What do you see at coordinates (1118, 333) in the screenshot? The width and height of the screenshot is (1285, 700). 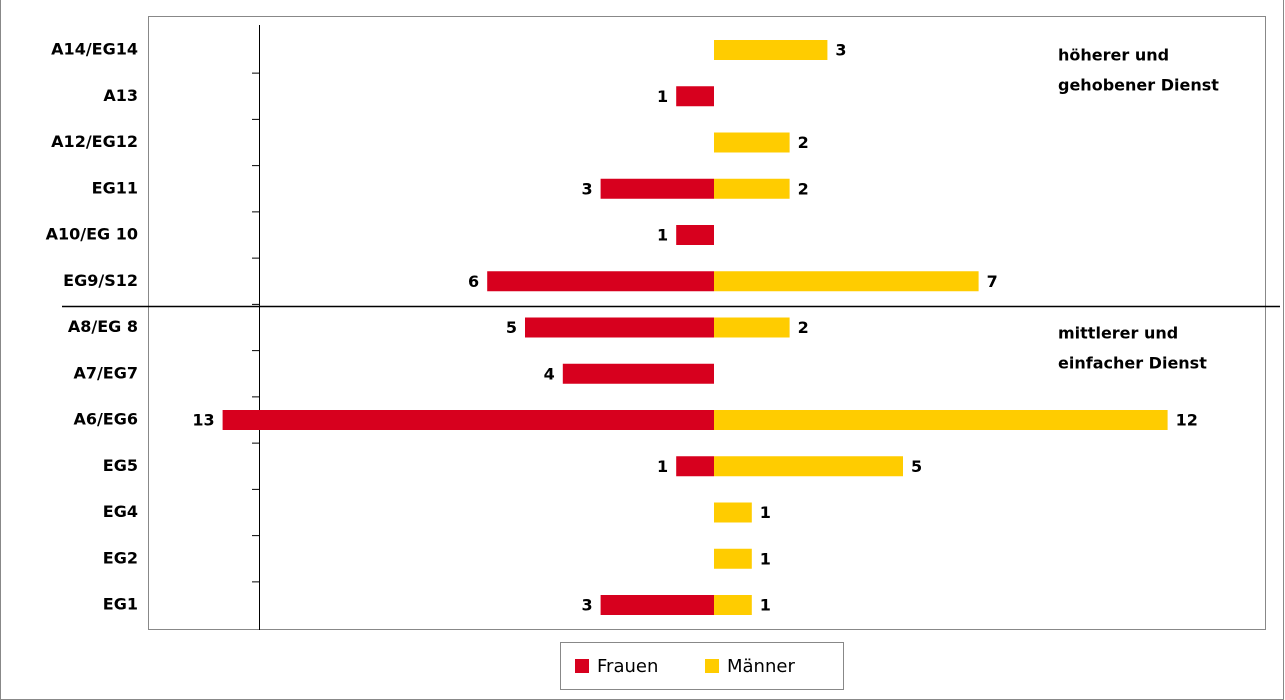 I see `annotation: mittlerer und` at bounding box center [1118, 333].